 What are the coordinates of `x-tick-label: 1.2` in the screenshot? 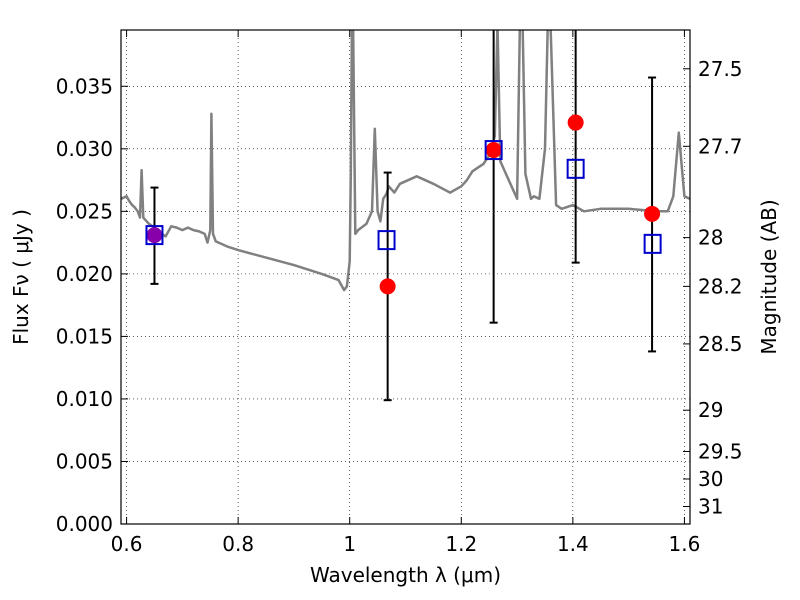 It's located at (461, 544).